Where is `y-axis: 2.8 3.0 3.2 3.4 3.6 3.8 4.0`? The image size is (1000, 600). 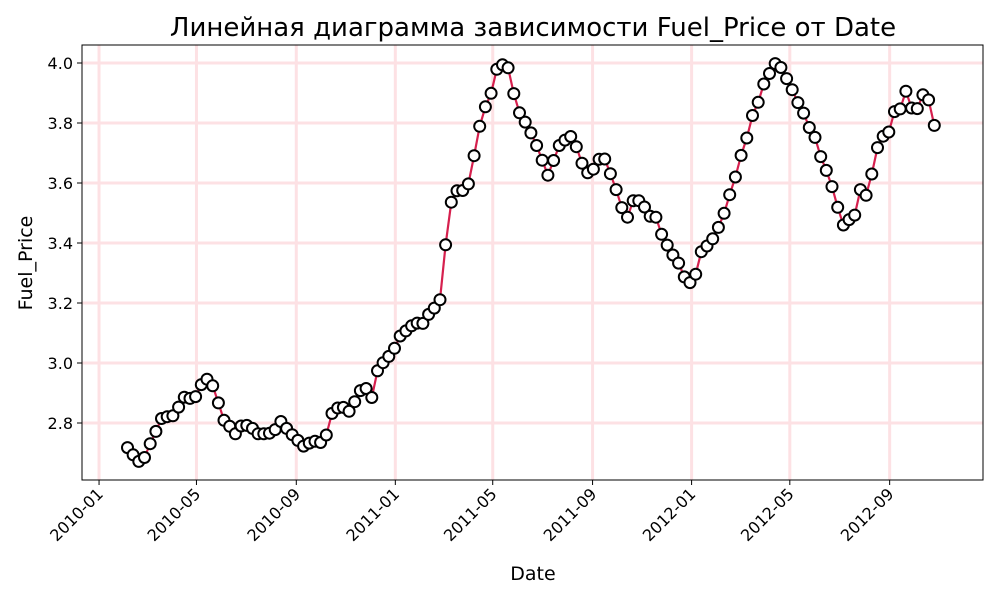 y-axis: 2.8 3.0 3.2 3.4 3.6 3.8 4.0 is located at coordinates (65, 243).